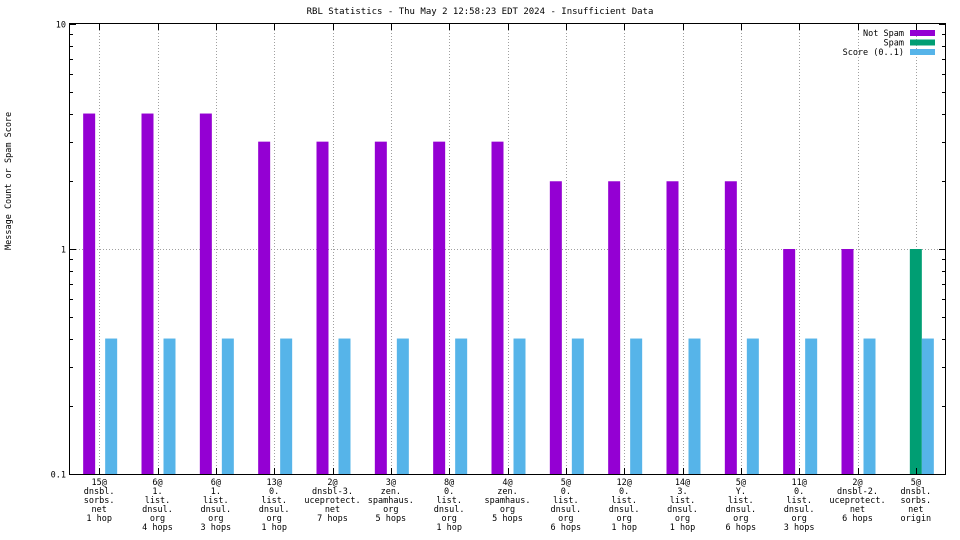 This screenshot has width=960, height=540. What do you see at coordinates (636, 406) in the screenshot?
I see `bar-score-0-1--9` at bounding box center [636, 406].